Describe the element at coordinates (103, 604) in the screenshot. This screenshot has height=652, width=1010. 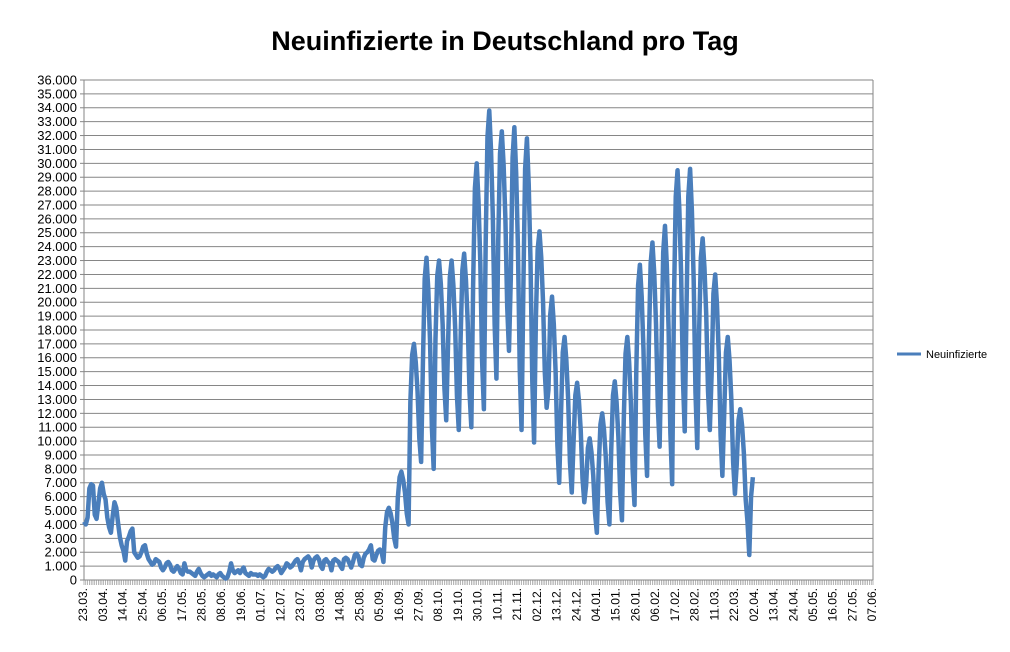
I see `x-tick-label: 03.04.` at that location.